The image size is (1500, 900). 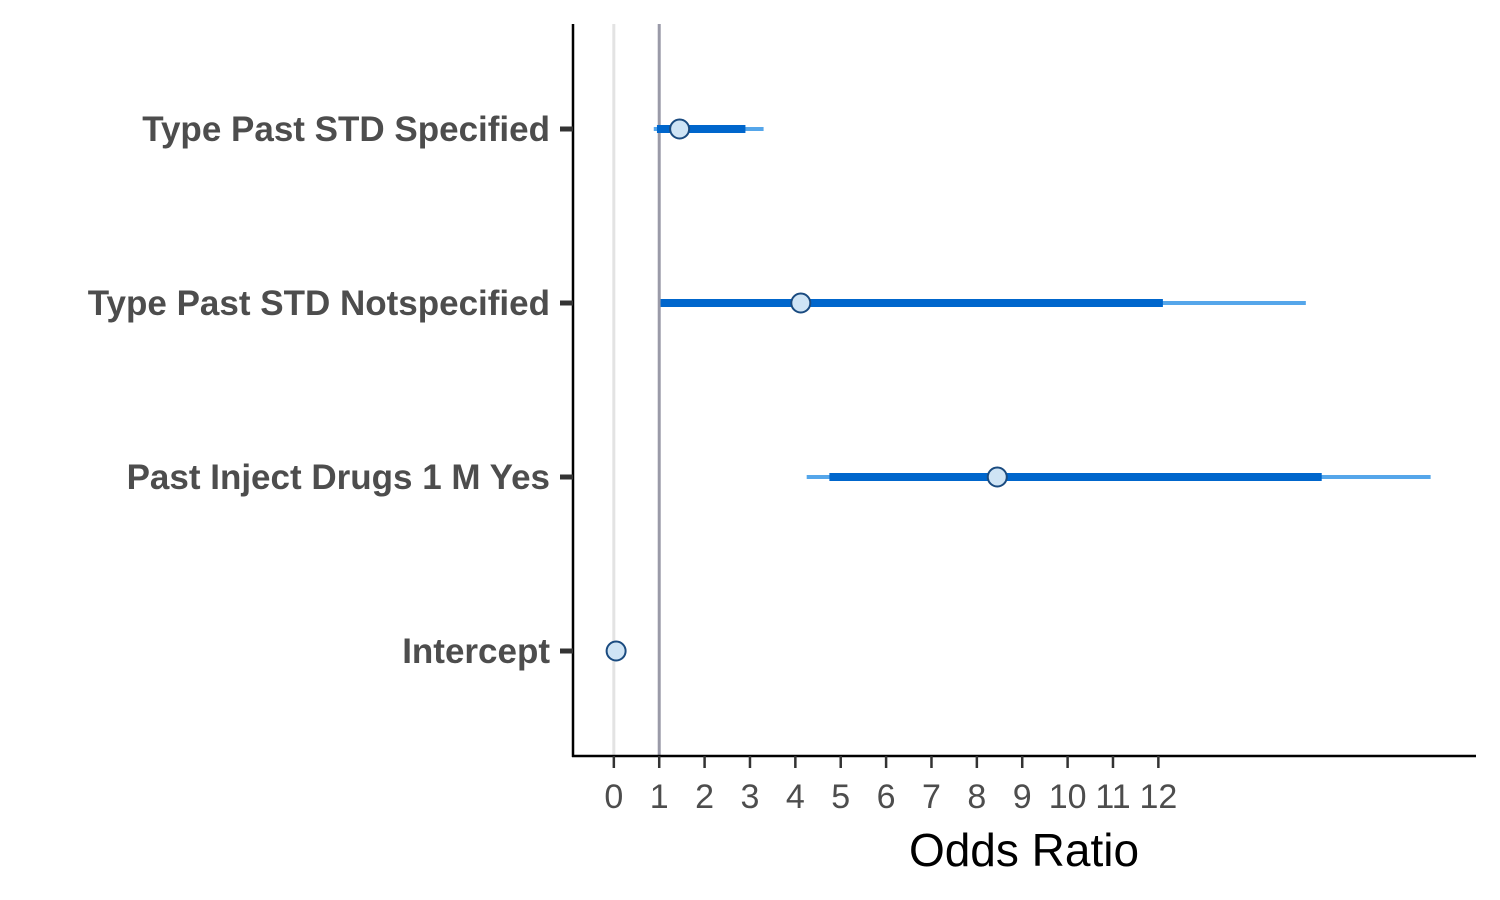 What do you see at coordinates (616, 651) in the screenshot?
I see `point-estimate-intercept` at bounding box center [616, 651].